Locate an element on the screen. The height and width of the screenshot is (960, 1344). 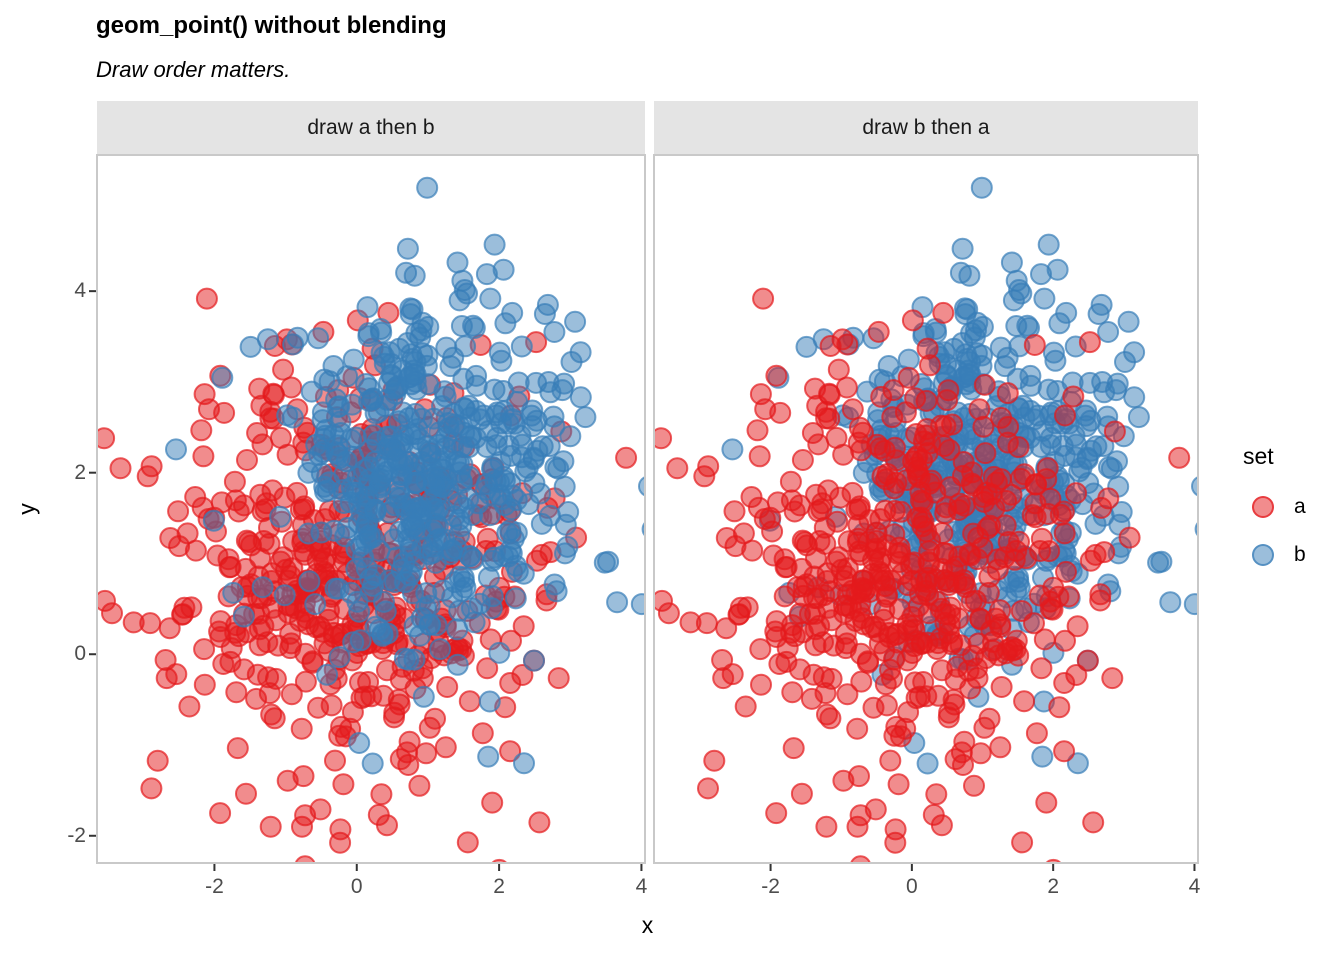
facet-strip-draw-a-then-b: draw a then b is located at coordinates (371, 128).